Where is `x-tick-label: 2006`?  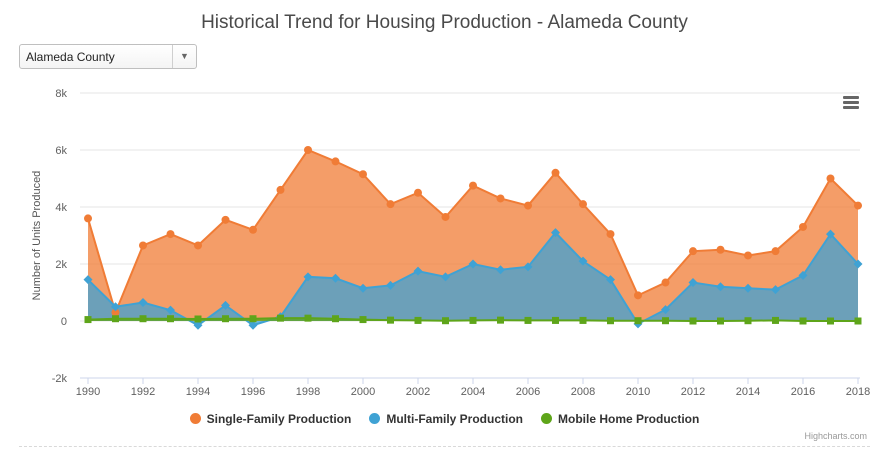
x-tick-label: 2006 is located at coordinates (528, 392).